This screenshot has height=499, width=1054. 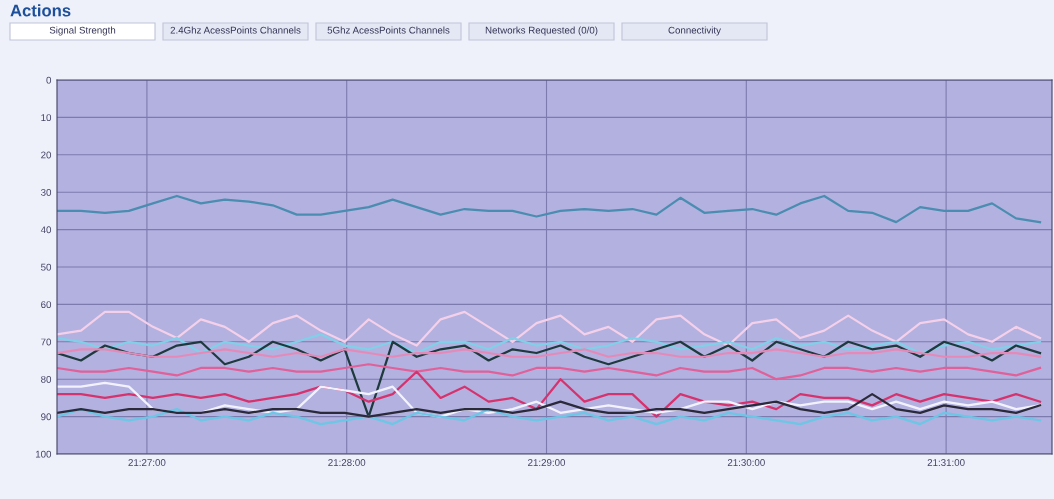 What do you see at coordinates (49, 80) in the screenshot?
I see `y-tick-label: 0` at bounding box center [49, 80].